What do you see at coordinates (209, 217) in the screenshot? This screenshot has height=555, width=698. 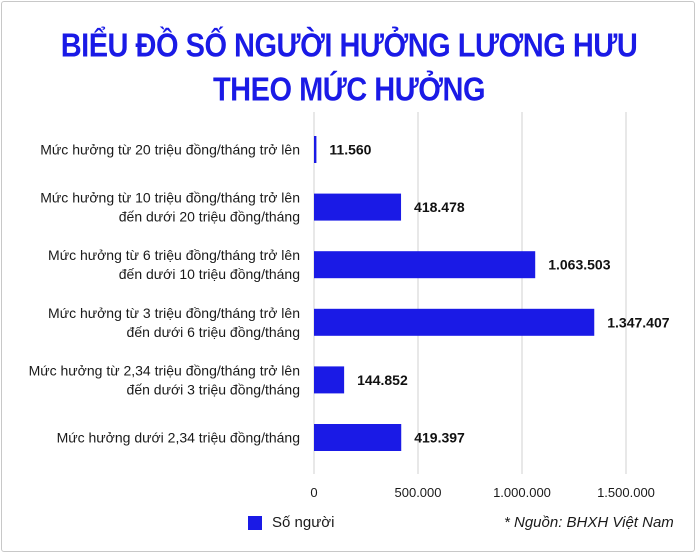 I see `category-label-1-1: đến dưới 20 triệu đồng/tháng` at bounding box center [209, 217].